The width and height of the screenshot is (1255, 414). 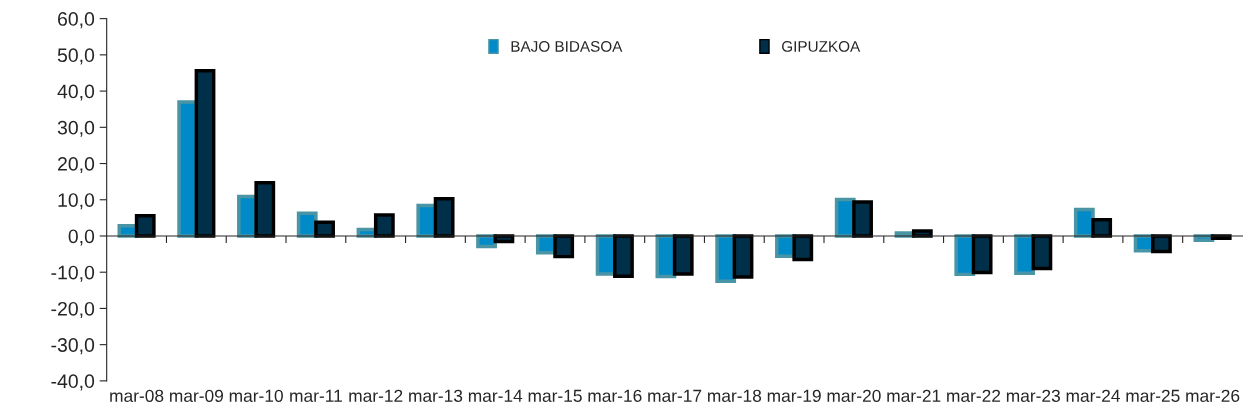 What do you see at coordinates (76, 20) in the screenshot?
I see `y-tick-label: 60,0` at bounding box center [76, 20].